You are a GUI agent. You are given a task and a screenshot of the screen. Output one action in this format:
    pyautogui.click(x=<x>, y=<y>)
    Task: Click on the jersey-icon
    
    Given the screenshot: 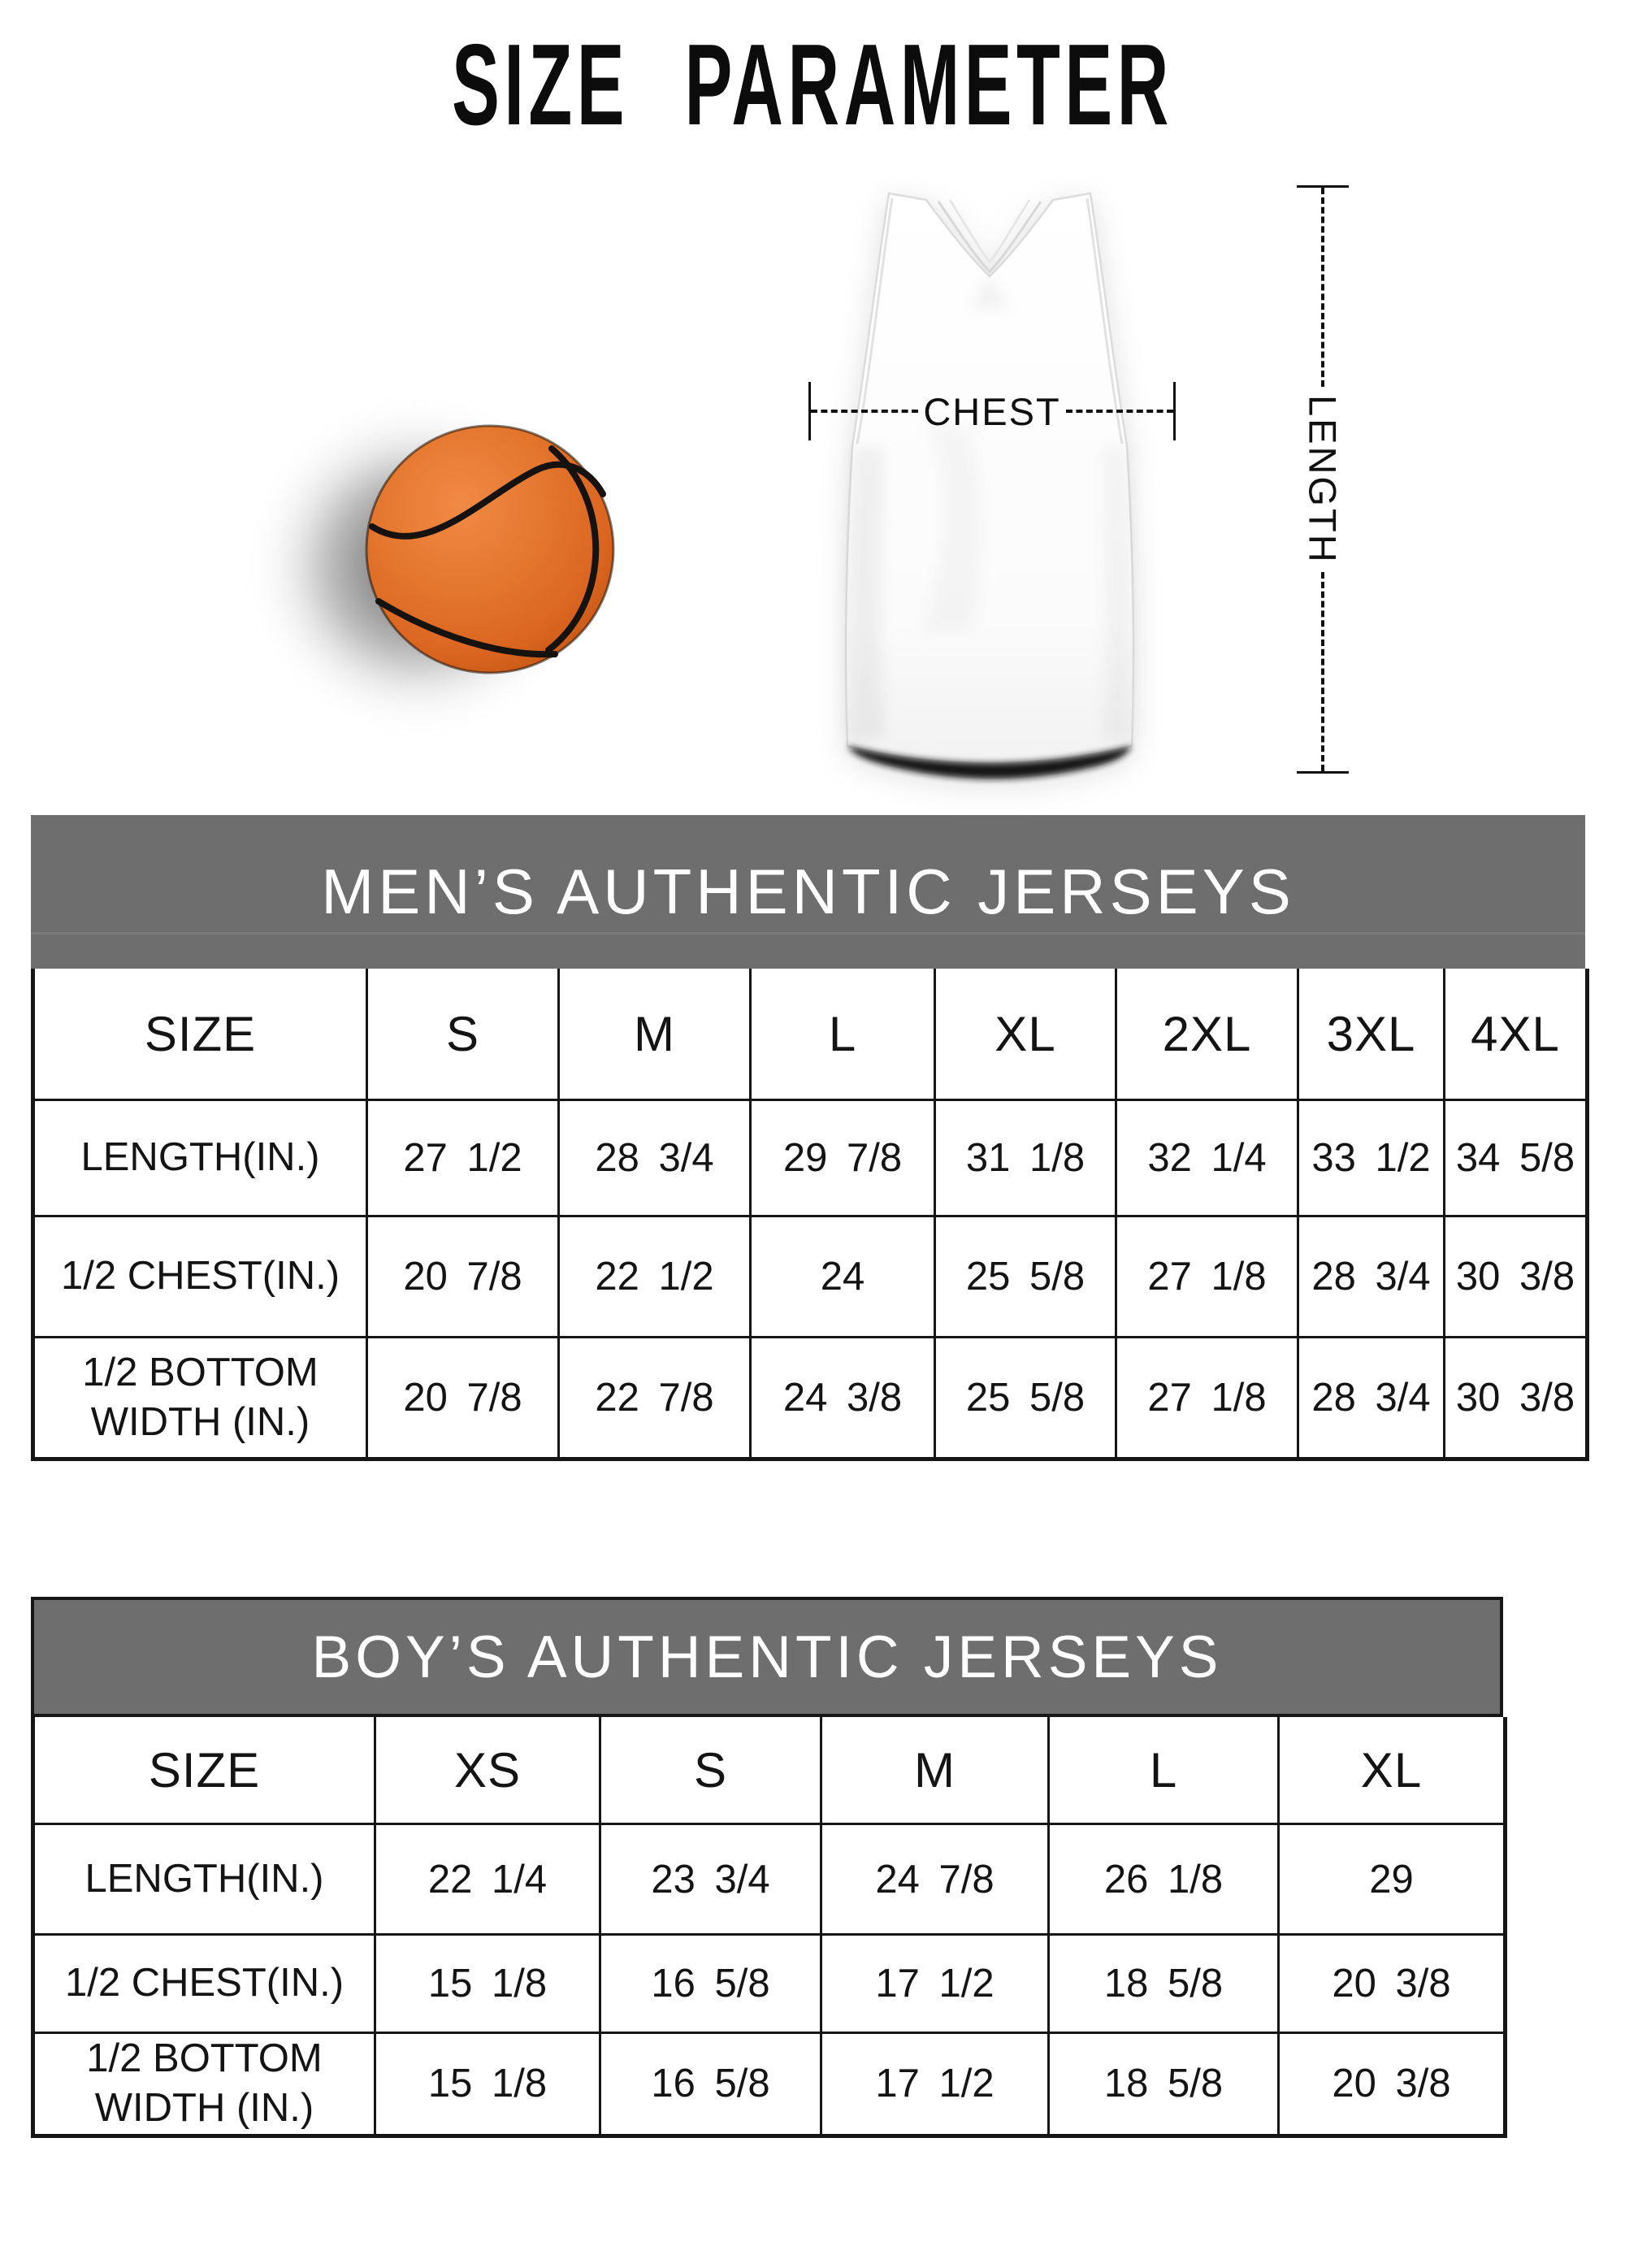 What is the action you would take?
    pyautogui.click(x=989, y=485)
    